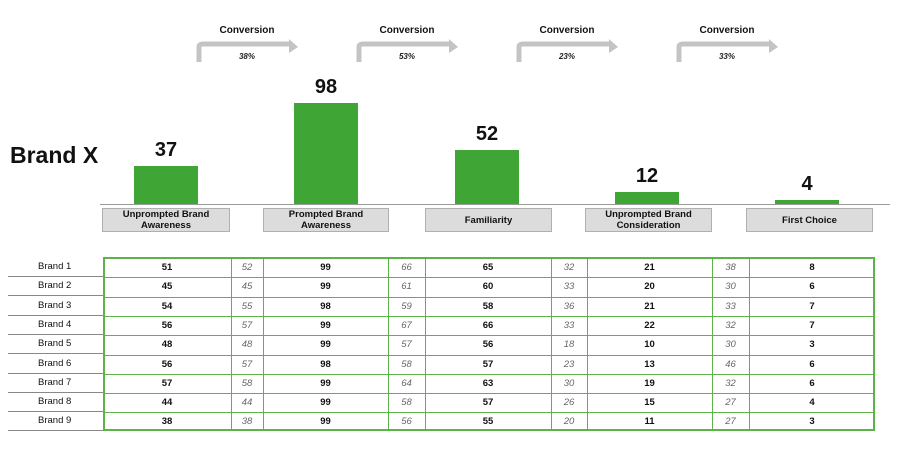 Image resolution: width=900 pixels, height=466 pixels. I want to click on table-conversion-cell: 23, so click(569, 364).